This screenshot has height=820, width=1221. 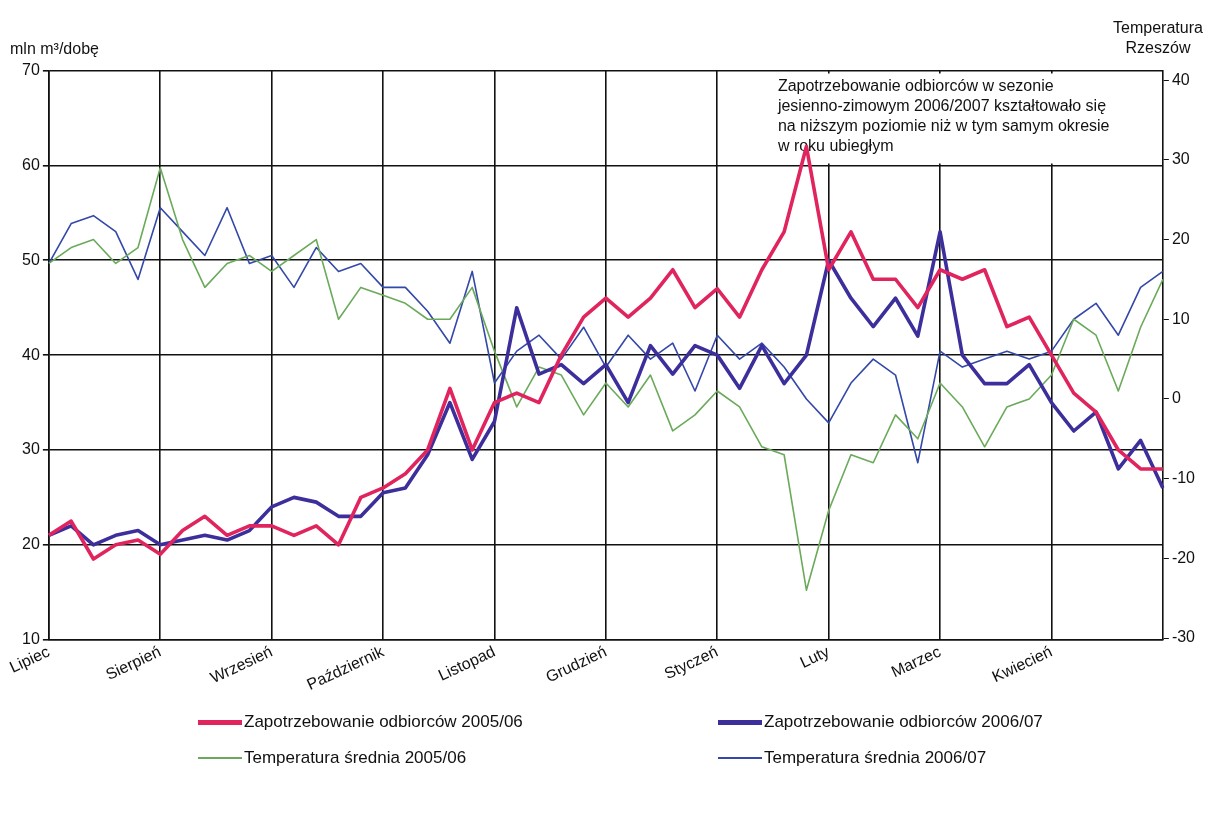 What do you see at coordinates (814, 656) in the screenshot?
I see `x-tick-label: Luty` at bounding box center [814, 656].